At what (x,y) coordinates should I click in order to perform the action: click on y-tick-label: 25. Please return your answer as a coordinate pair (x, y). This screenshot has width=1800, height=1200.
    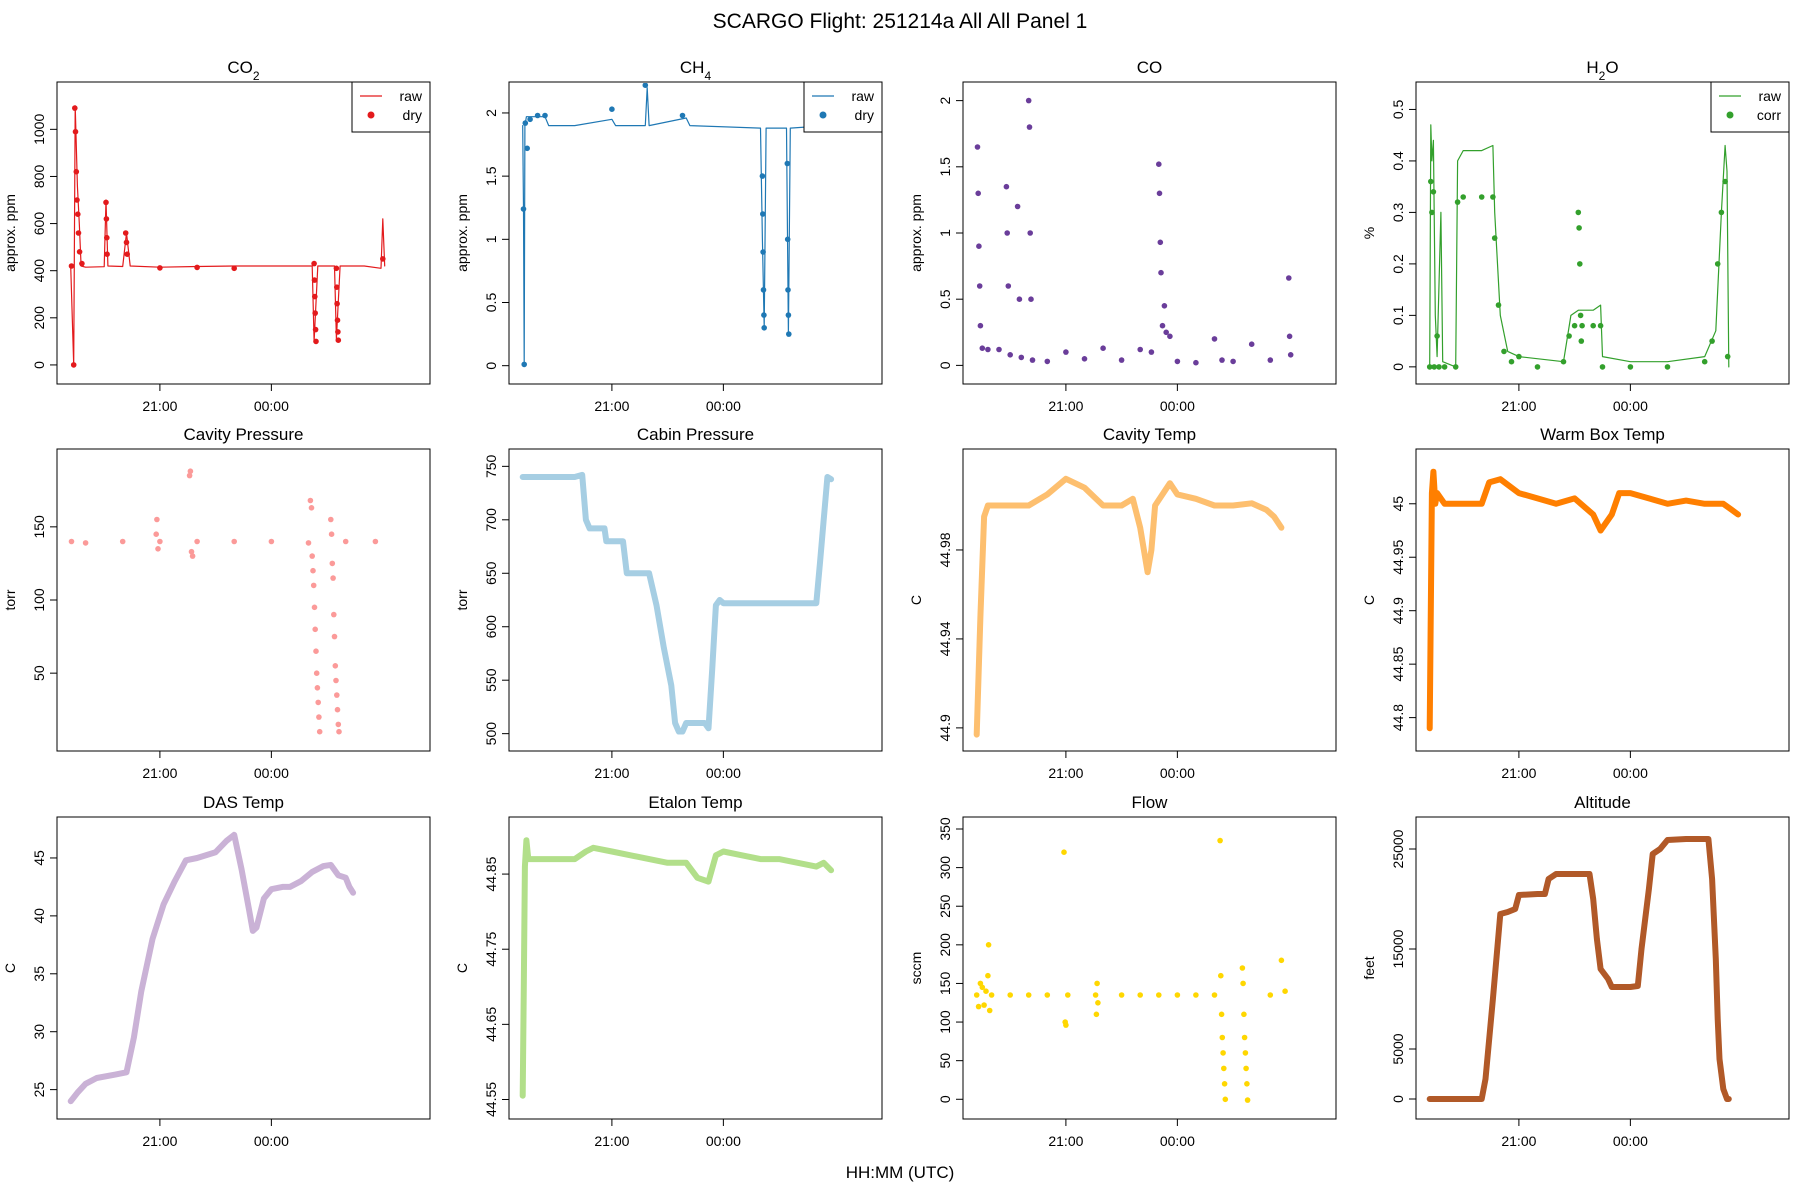
    Looking at the image, I should click on (39, 1090).